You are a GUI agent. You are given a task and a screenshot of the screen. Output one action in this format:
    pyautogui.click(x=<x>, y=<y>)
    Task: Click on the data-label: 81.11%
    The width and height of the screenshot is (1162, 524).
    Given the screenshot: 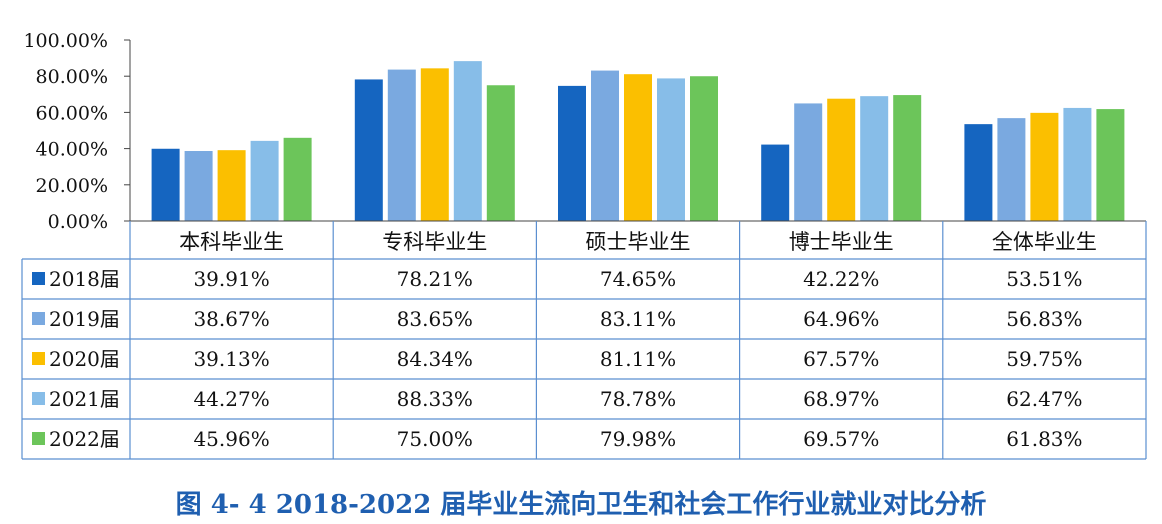 What is the action you would take?
    pyautogui.click(x=638, y=359)
    